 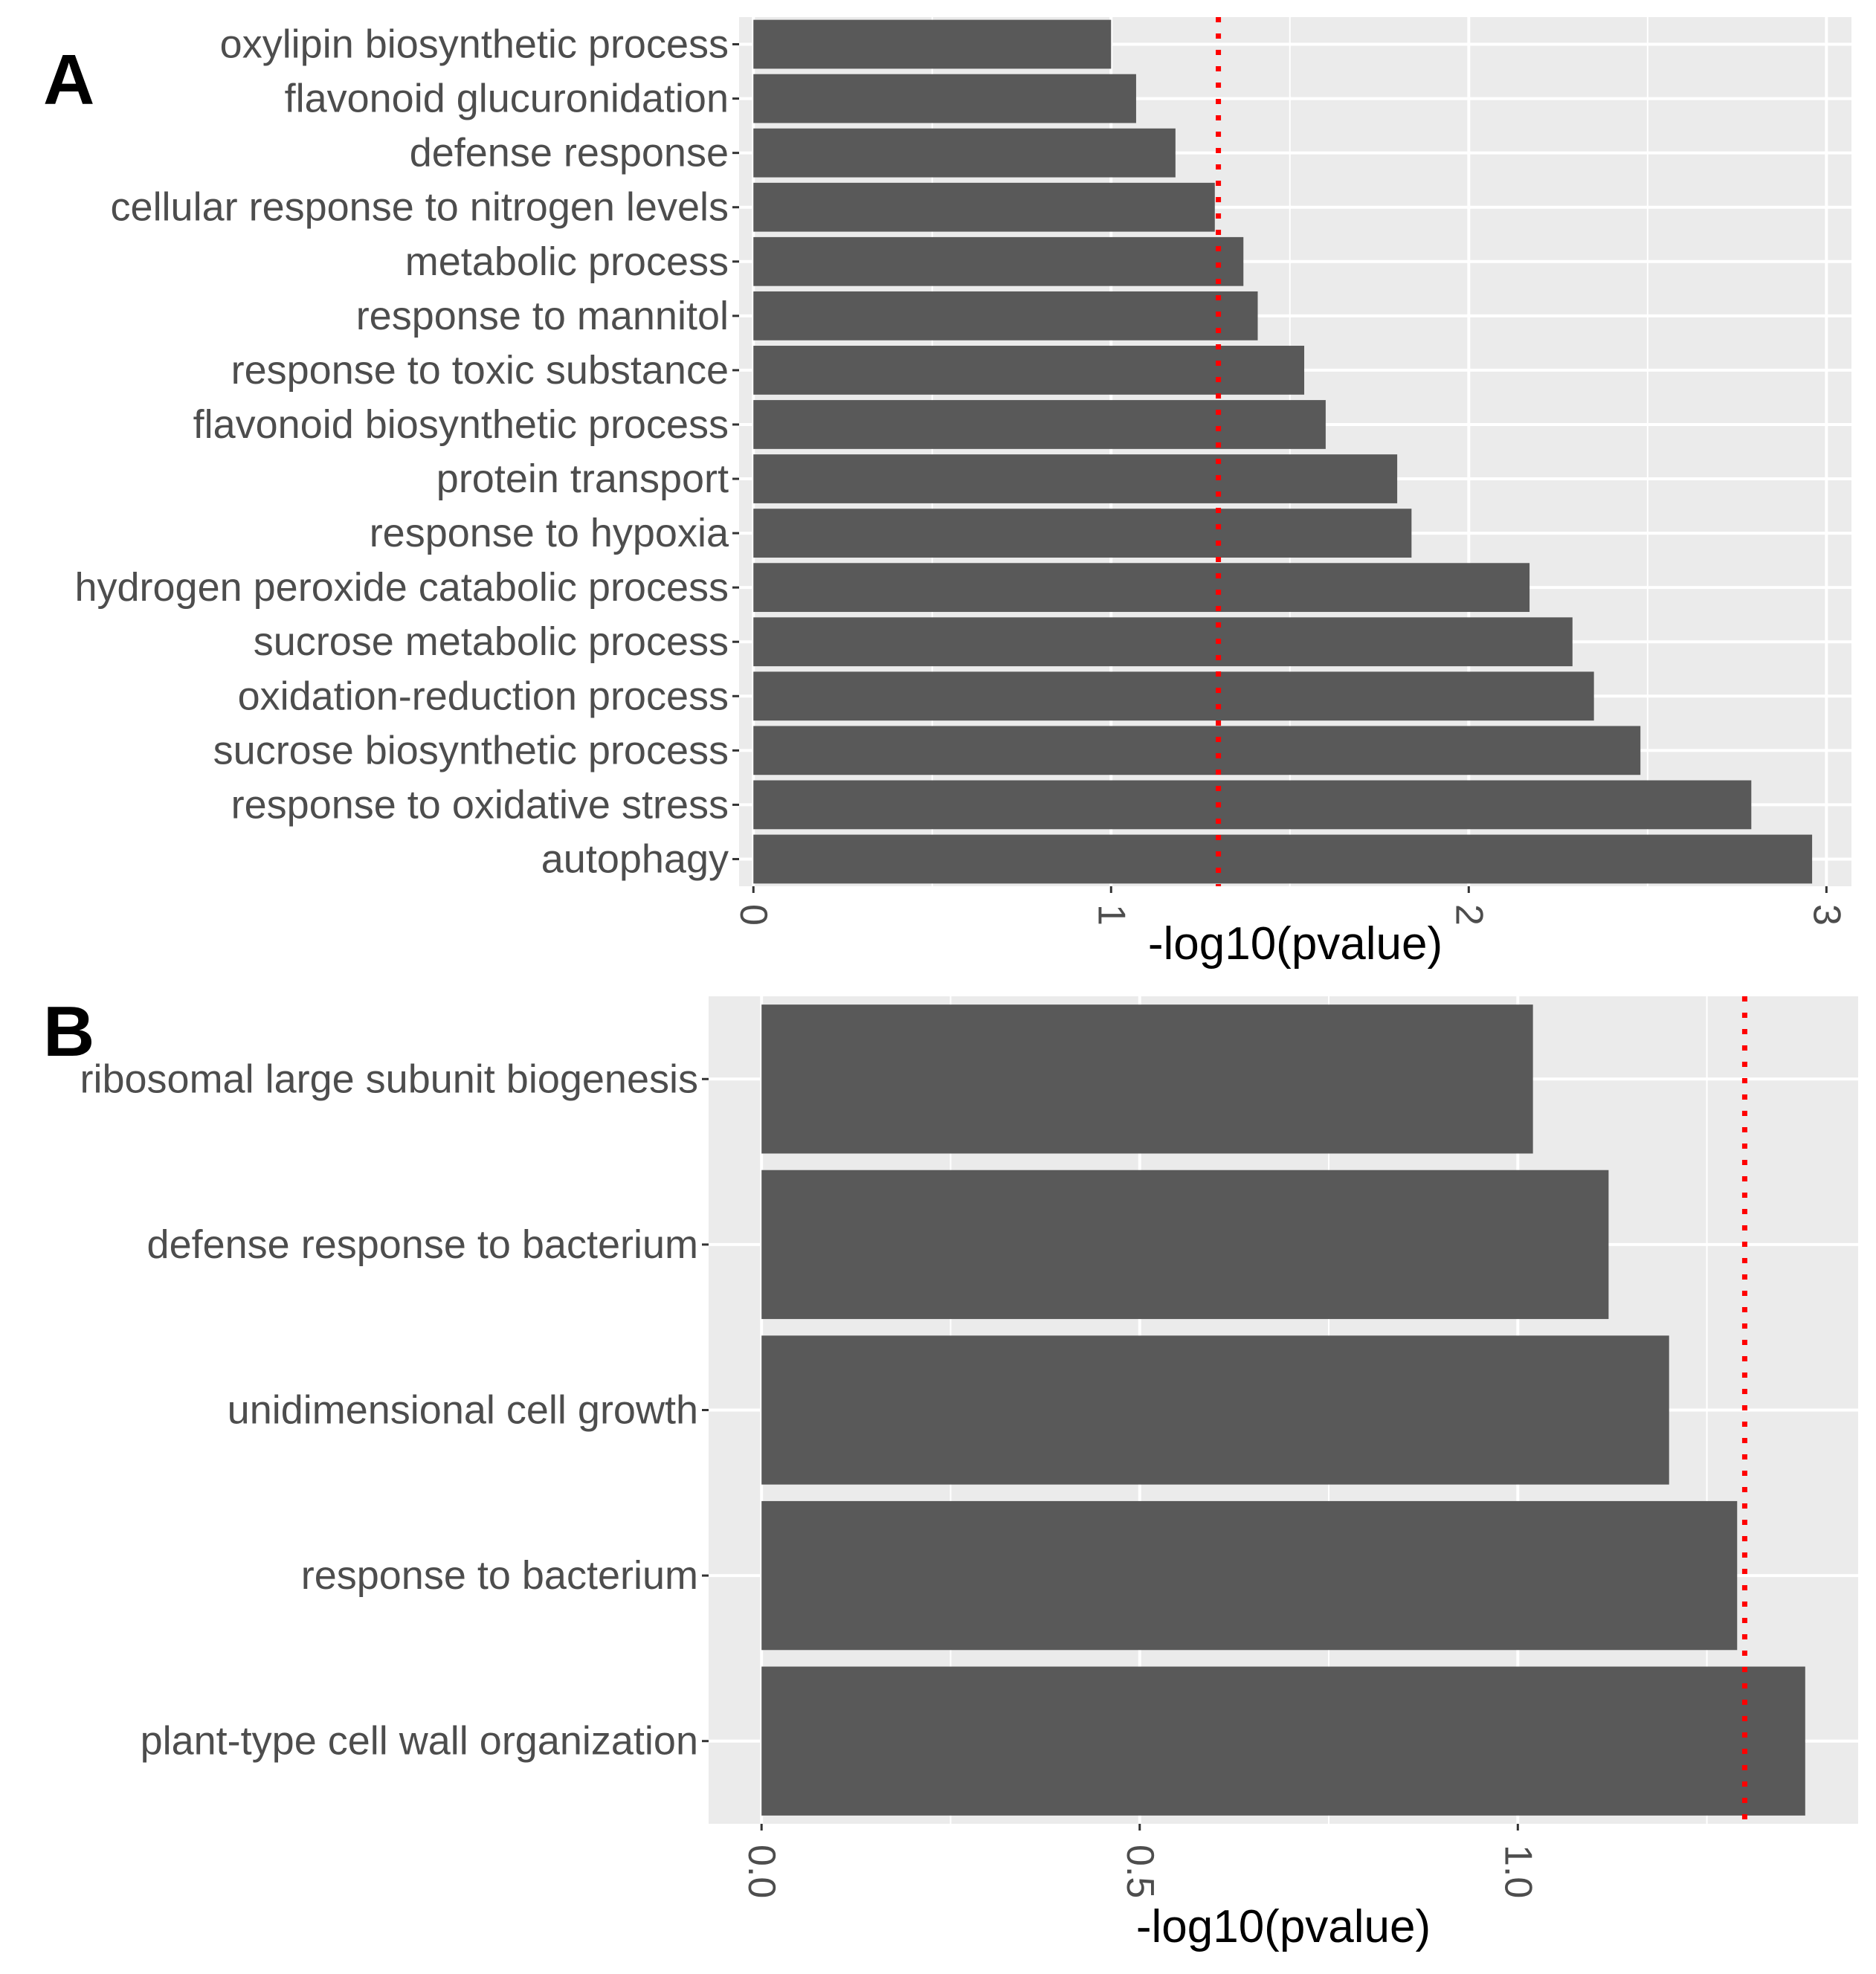 What do you see at coordinates (401, 587) in the screenshot?
I see `category-label: hydrogen peroxide catabolic process` at bounding box center [401, 587].